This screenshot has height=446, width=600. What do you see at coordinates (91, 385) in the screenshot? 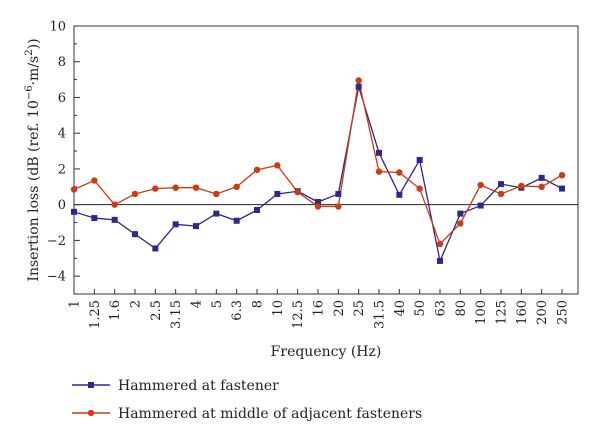
I see `legend-marker-square` at bounding box center [91, 385].